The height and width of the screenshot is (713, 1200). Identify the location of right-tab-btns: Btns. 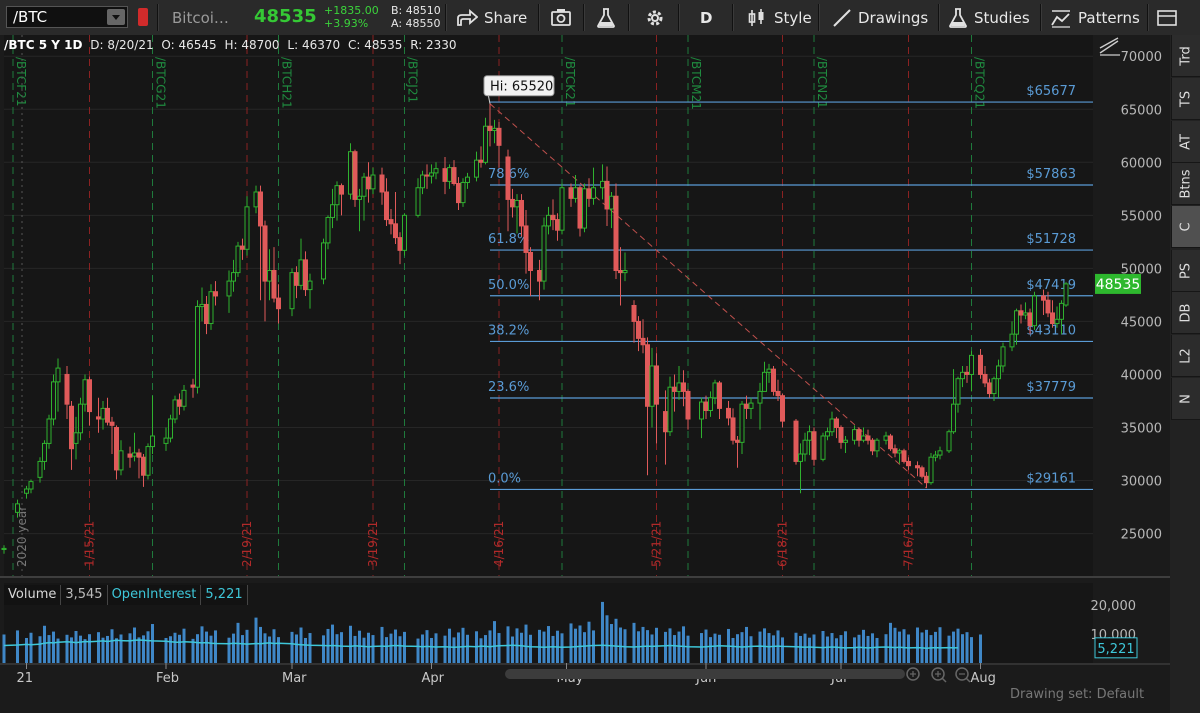
(1185, 184).